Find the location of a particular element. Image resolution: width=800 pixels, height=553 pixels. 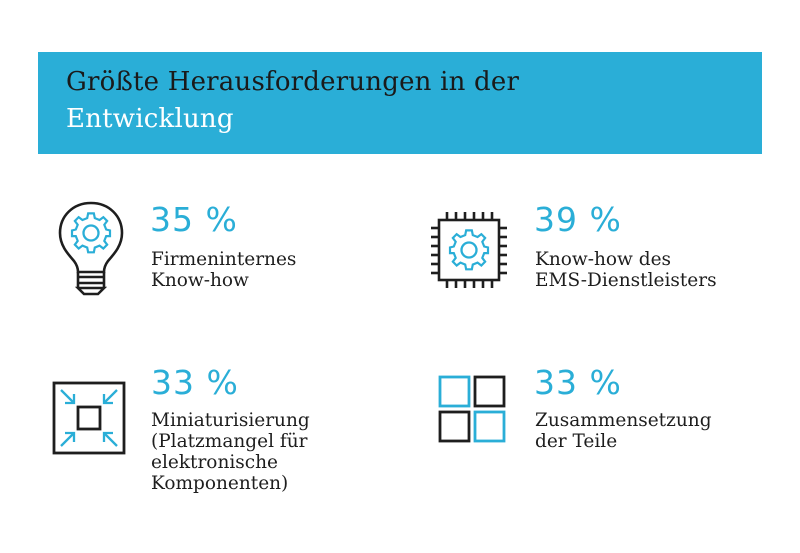

stat-description: Firmeninternes Know-how is located at coordinates (224, 270).